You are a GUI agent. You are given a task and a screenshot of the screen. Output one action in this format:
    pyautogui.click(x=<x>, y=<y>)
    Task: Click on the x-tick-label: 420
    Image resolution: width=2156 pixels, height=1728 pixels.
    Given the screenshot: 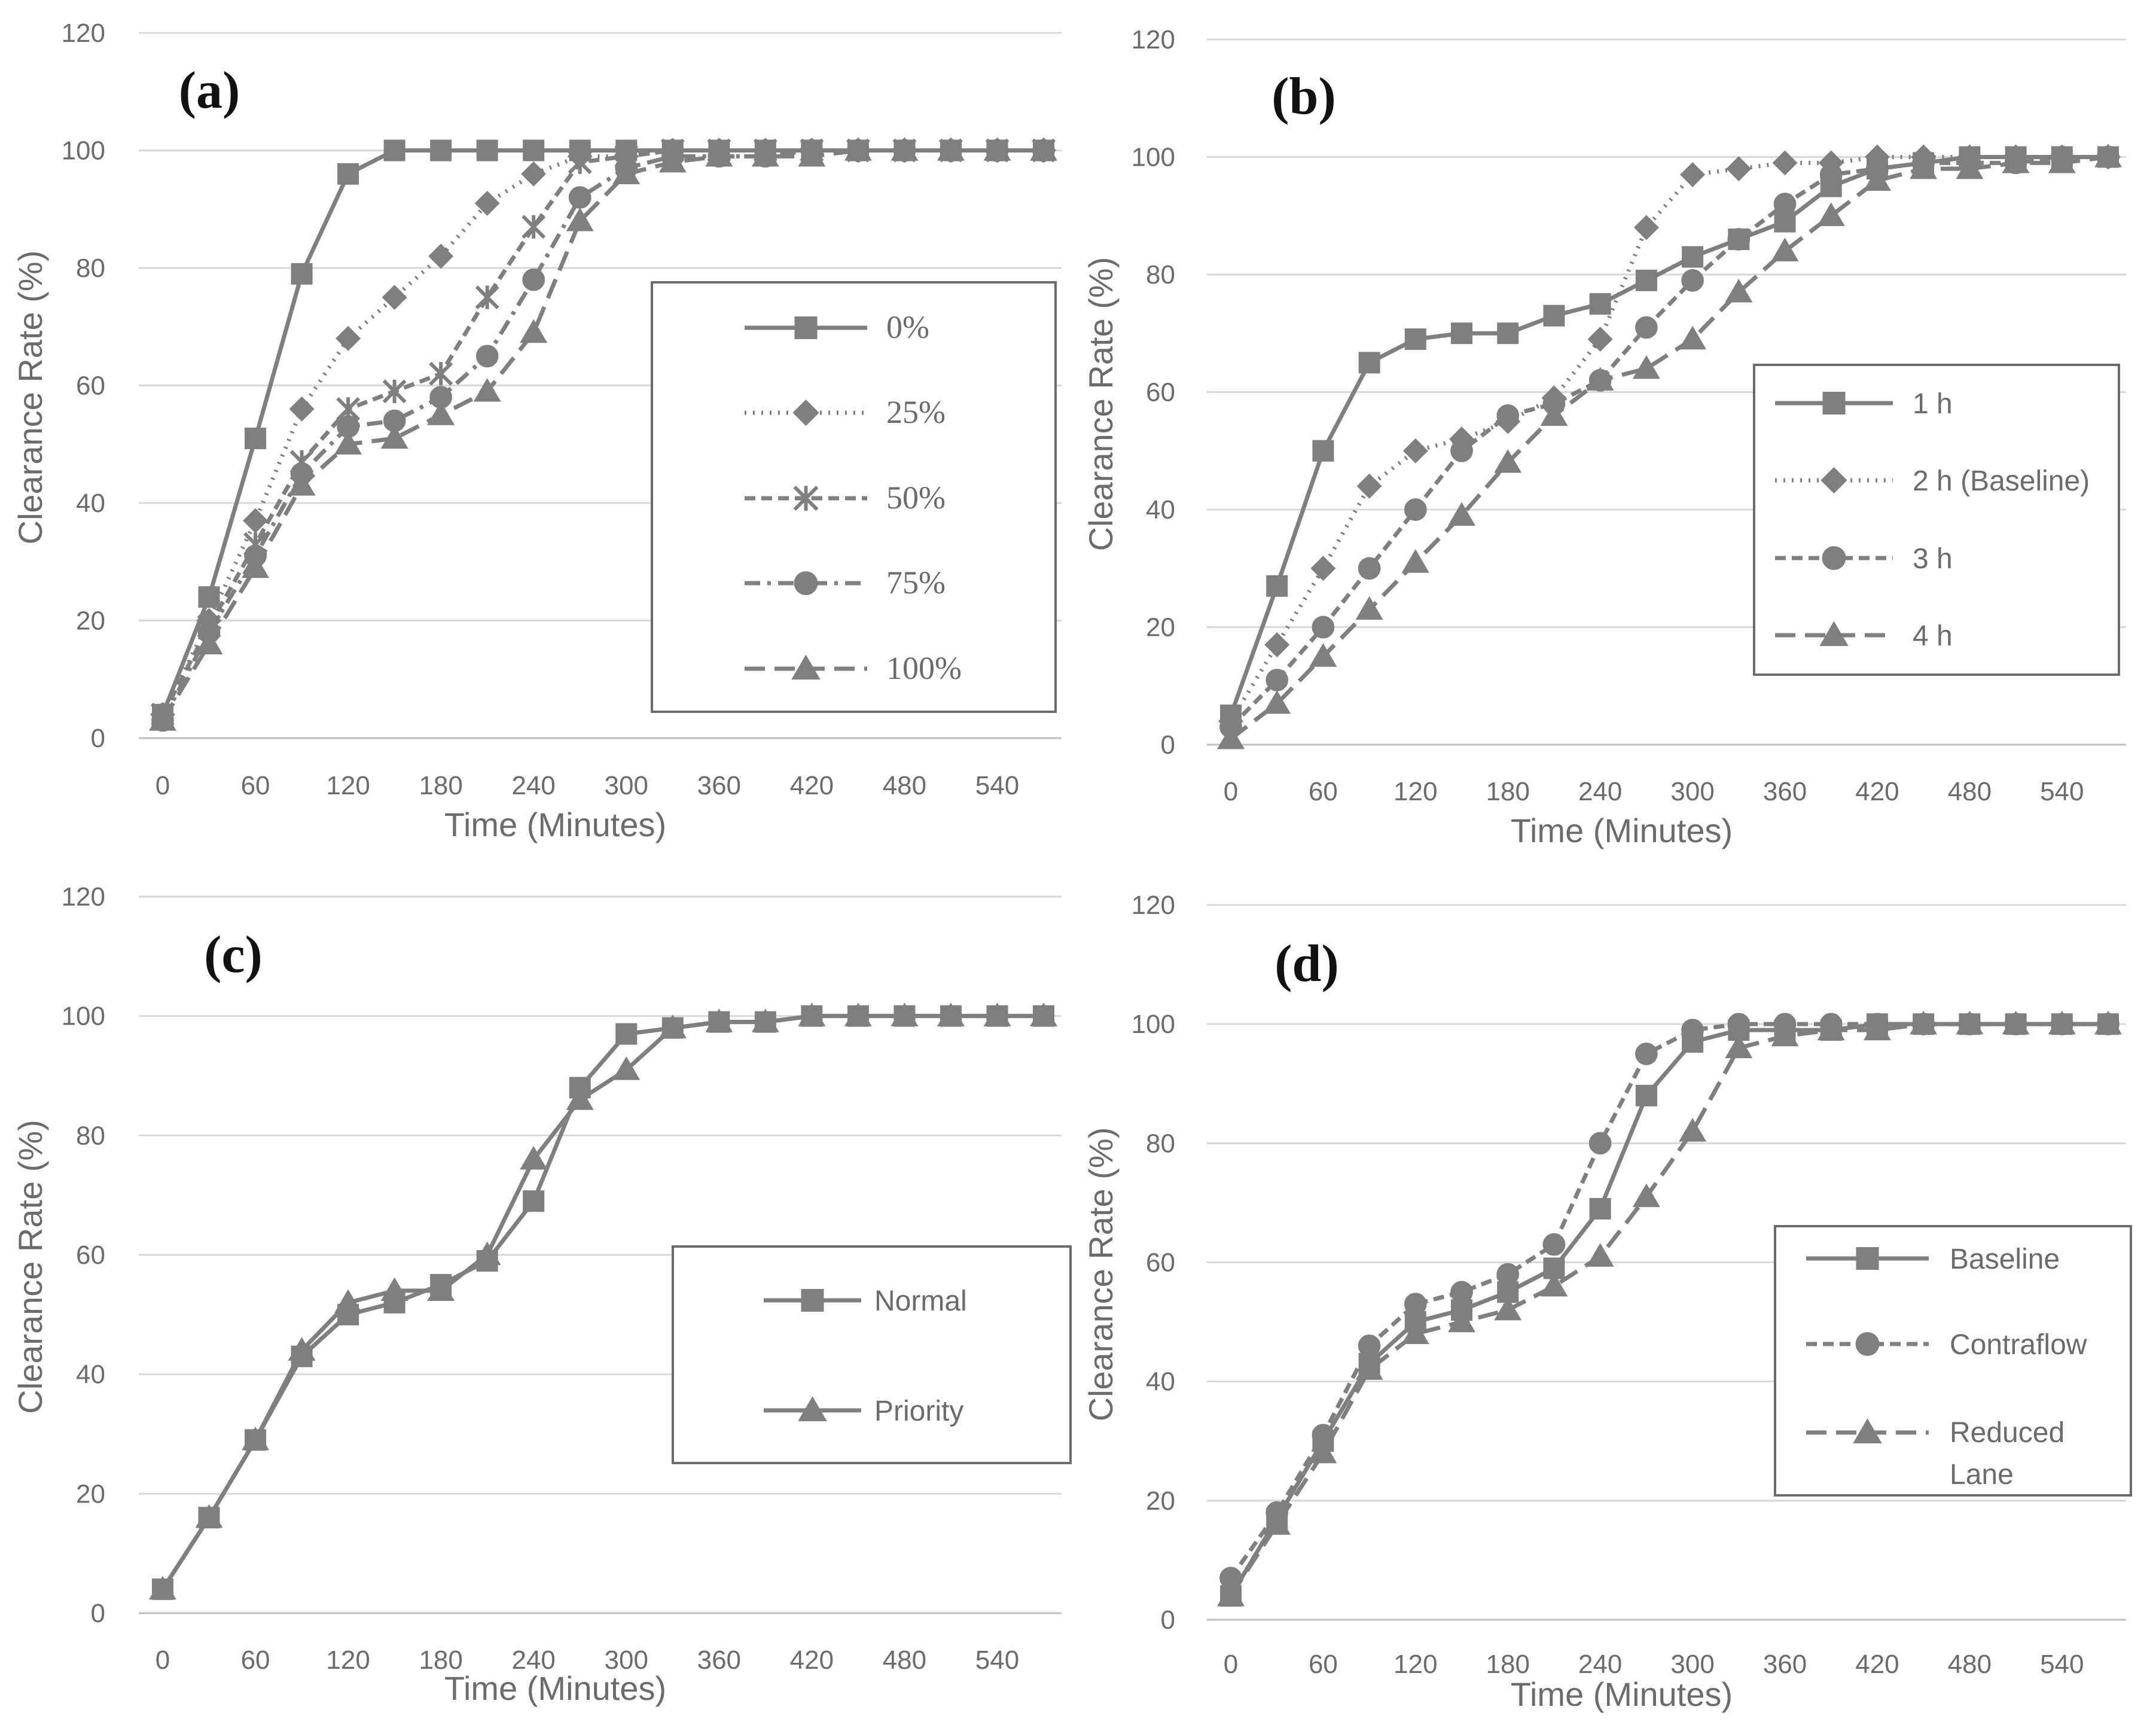 What is the action you would take?
    pyautogui.click(x=812, y=1660)
    